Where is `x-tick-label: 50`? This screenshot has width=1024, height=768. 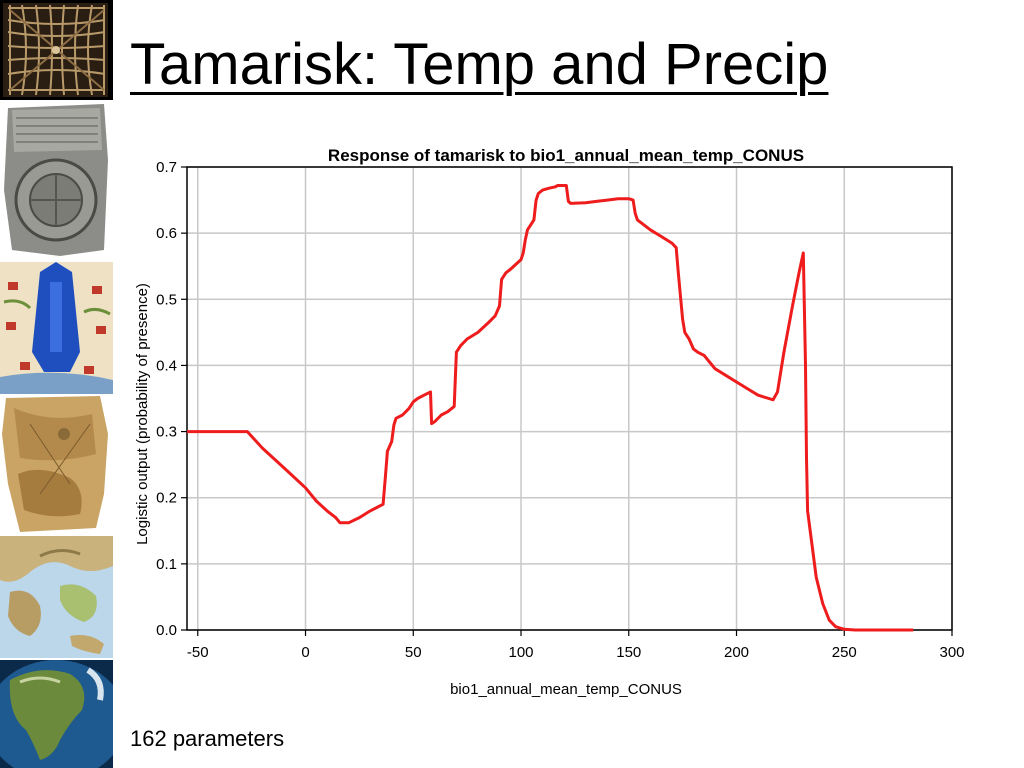 x-tick-label: 50 is located at coordinates (413, 652).